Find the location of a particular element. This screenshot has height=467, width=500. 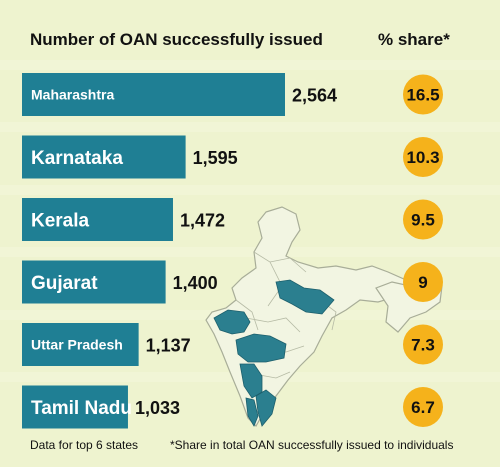

share-circle-tamil-nadu is located at coordinates (423, 407).